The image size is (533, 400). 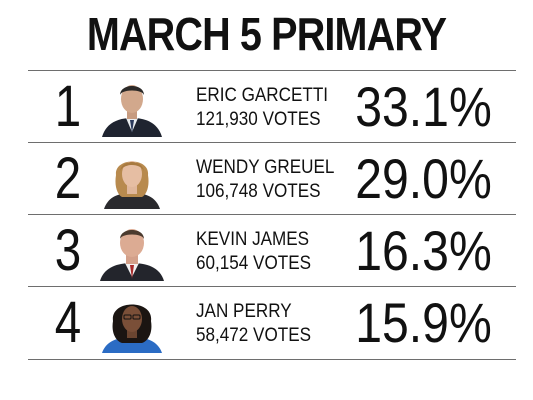 What do you see at coordinates (258, 119) in the screenshot?
I see `candidate-votes: 121,930 VOTES` at bounding box center [258, 119].